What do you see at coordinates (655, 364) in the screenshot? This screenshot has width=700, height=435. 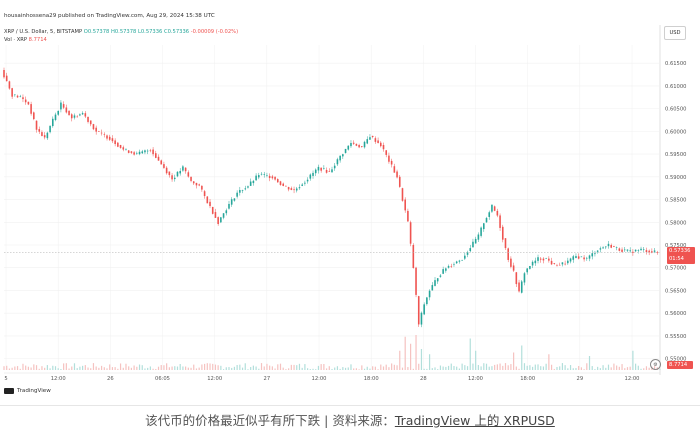 I see `chart-settings-icon: ⚙` at bounding box center [655, 364].